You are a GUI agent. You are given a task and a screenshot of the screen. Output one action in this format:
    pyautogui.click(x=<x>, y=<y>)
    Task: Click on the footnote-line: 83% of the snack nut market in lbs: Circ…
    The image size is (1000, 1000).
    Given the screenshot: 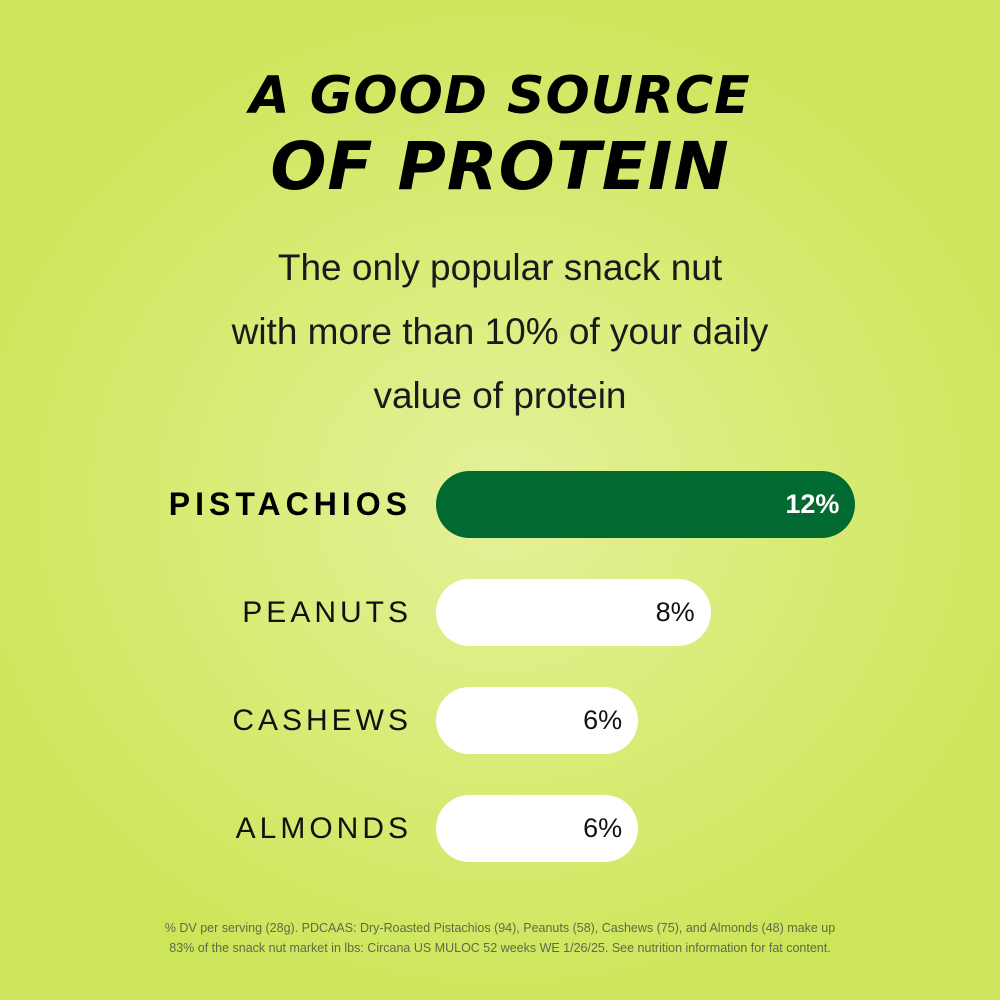 What is the action you would take?
    pyautogui.click(x=500, y=948)
    